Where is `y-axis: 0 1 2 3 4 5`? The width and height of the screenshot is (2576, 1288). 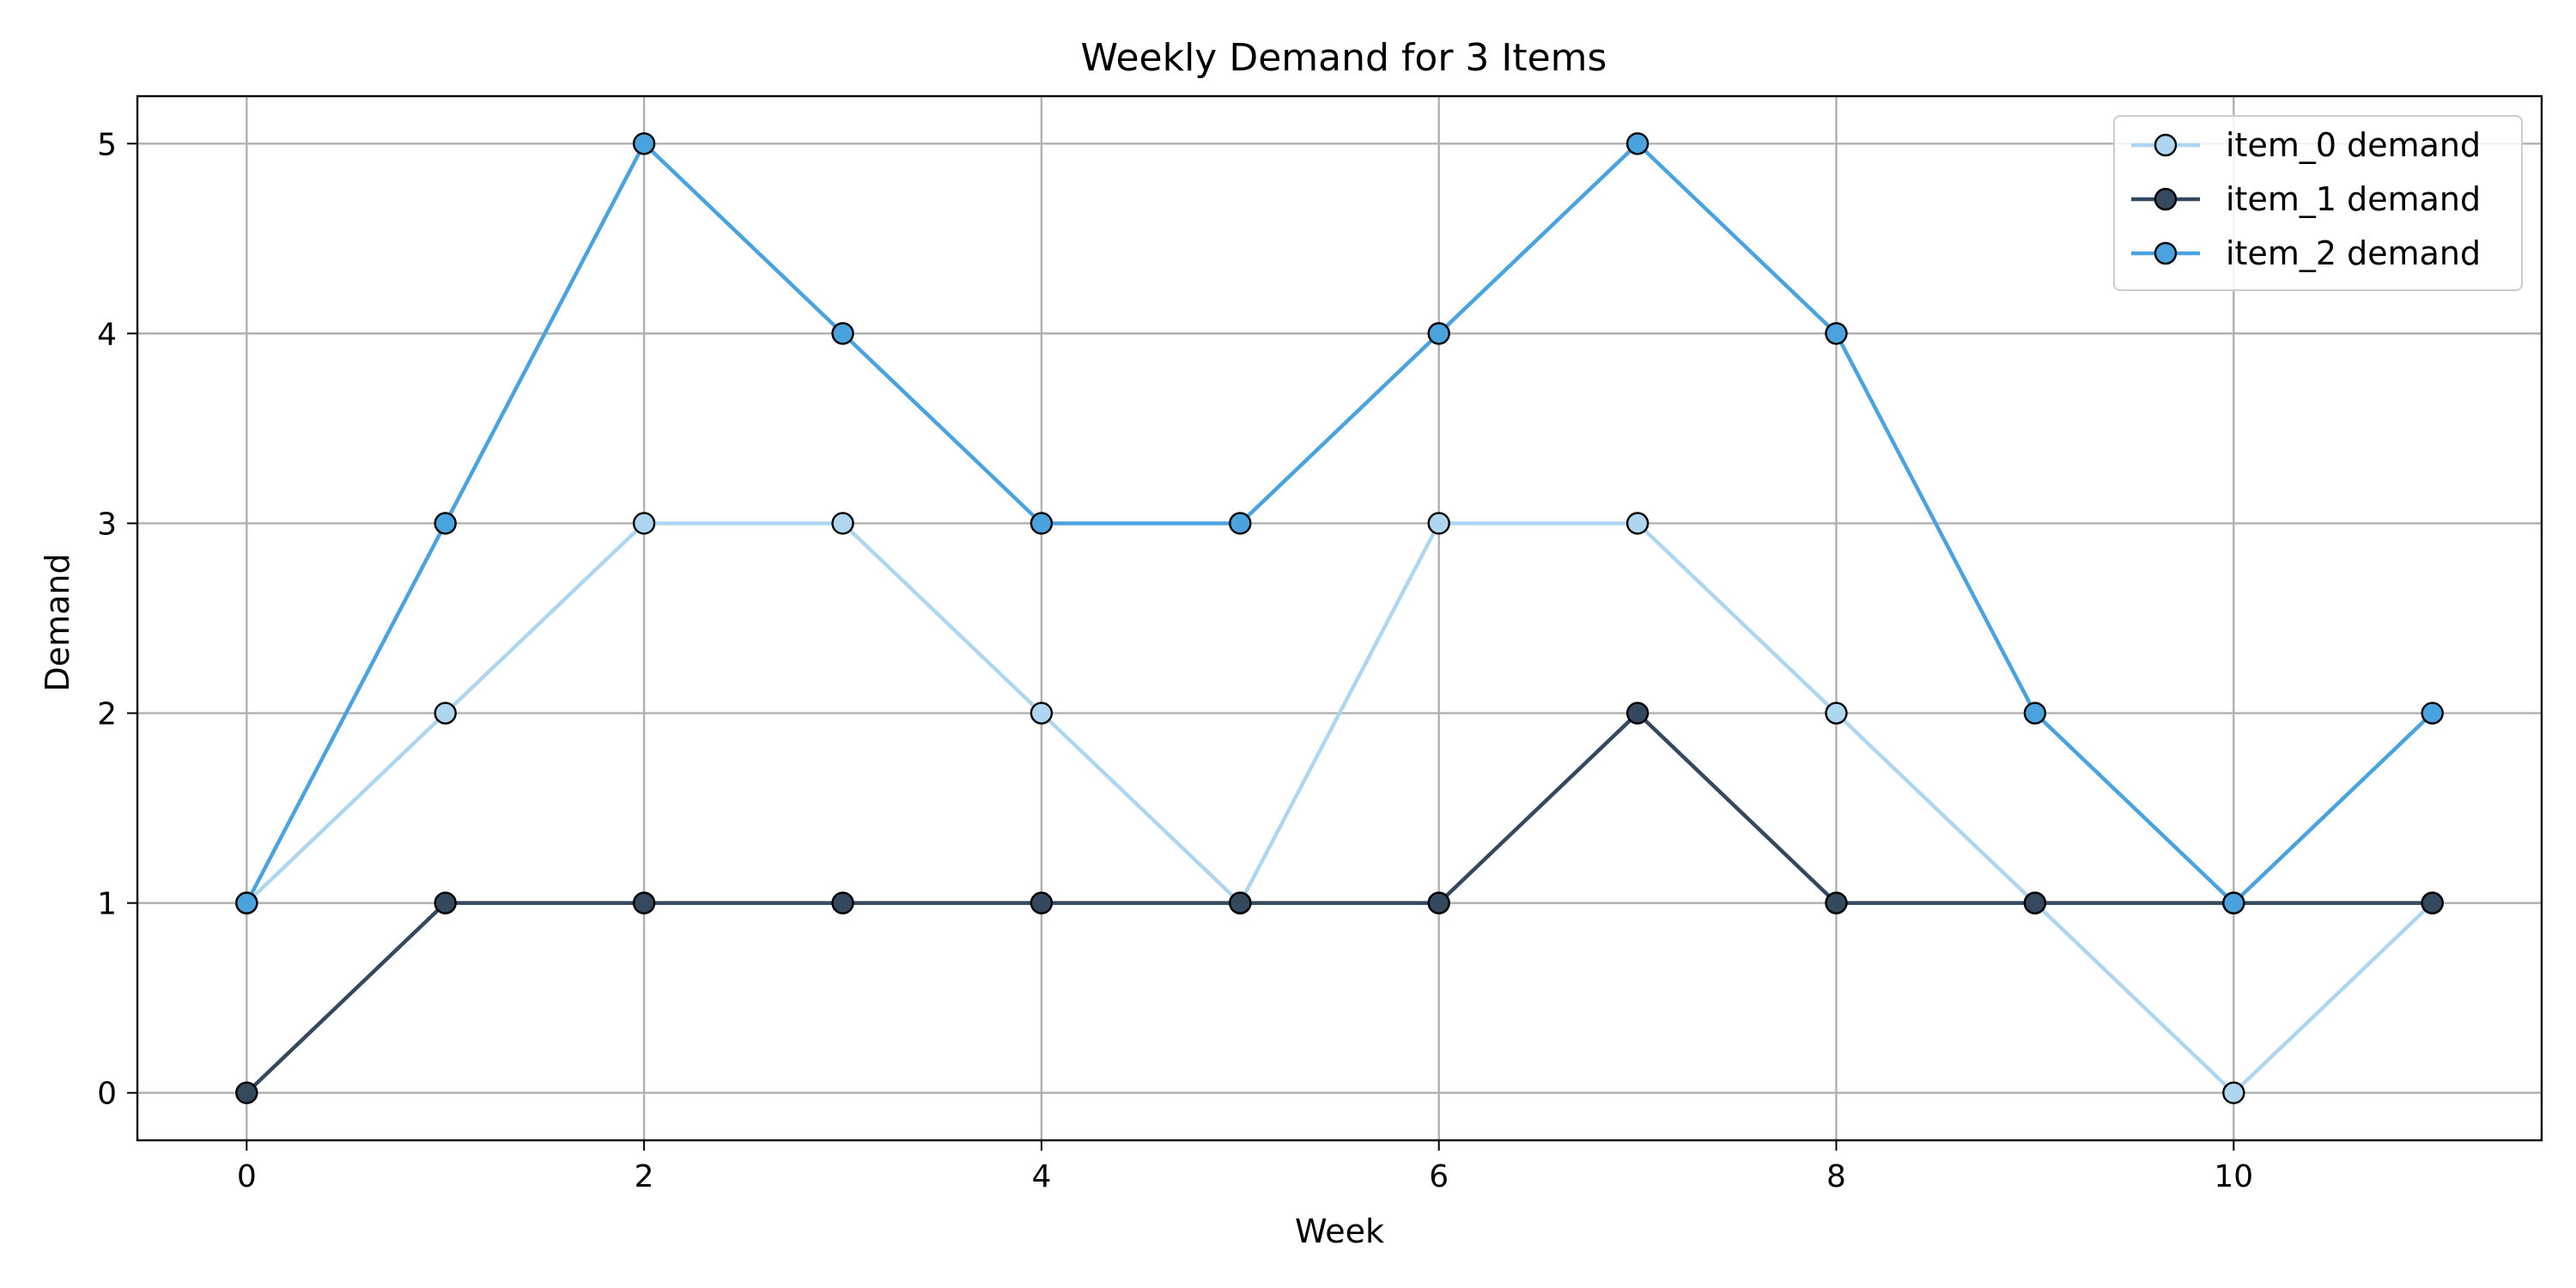 y-axis: 0 1 2 3 4 5 is located at coordinates (117, 619).